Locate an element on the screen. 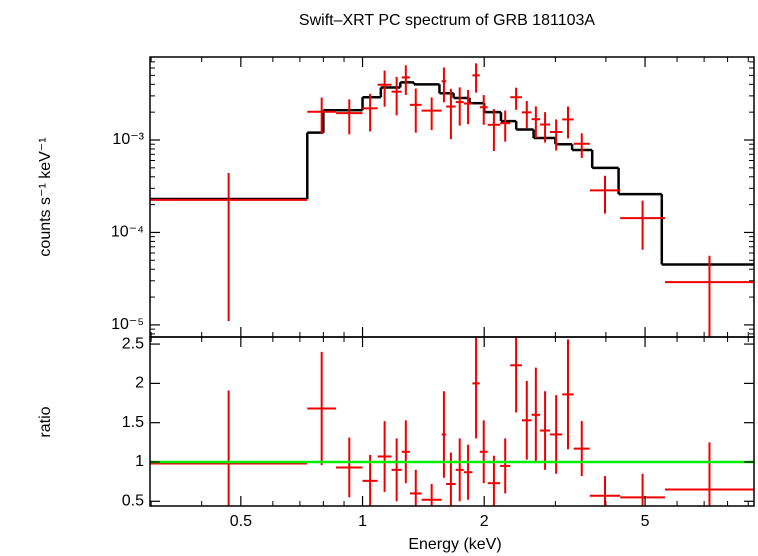 The width and height of the screenshot is (758, 556). y-tick-label: 10⁻³ is located at coordinates (128, 139).